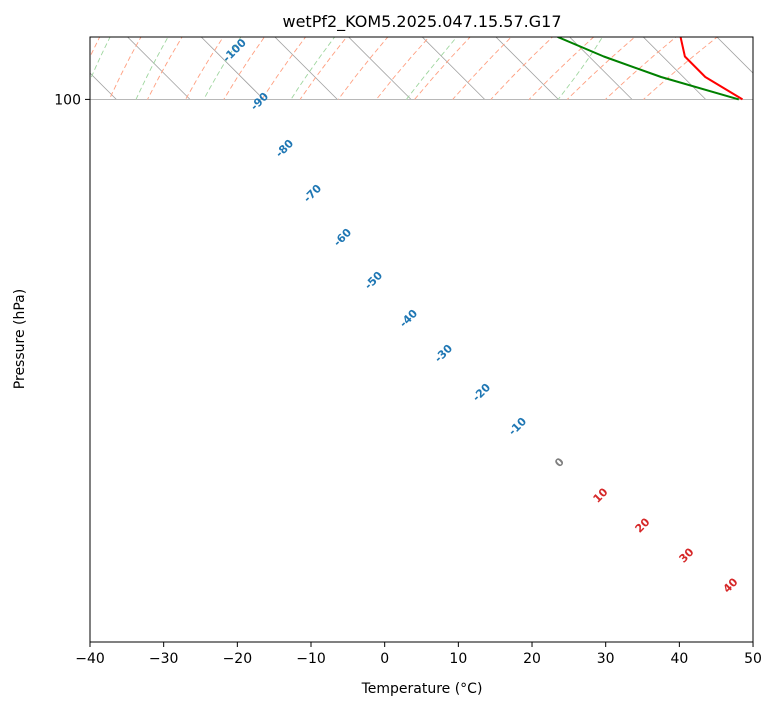 The image size is (775, 708). Describe the element at coordinates (687, 555) in the screenshot. I see `adiabat-label: 30` at that location.